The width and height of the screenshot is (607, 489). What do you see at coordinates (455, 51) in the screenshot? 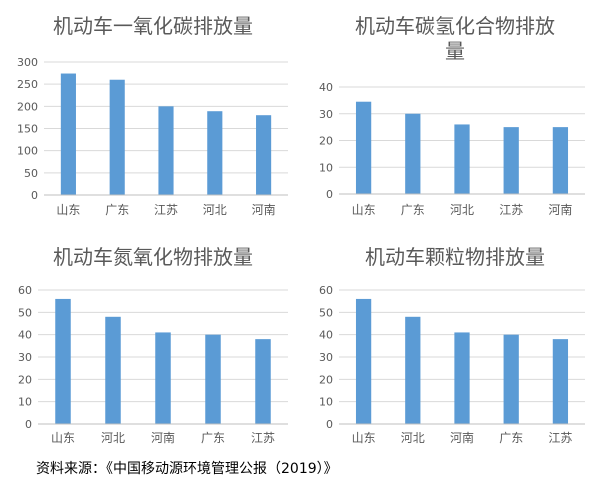
I see `chart-title: 量` at bounding box center [455, 51].